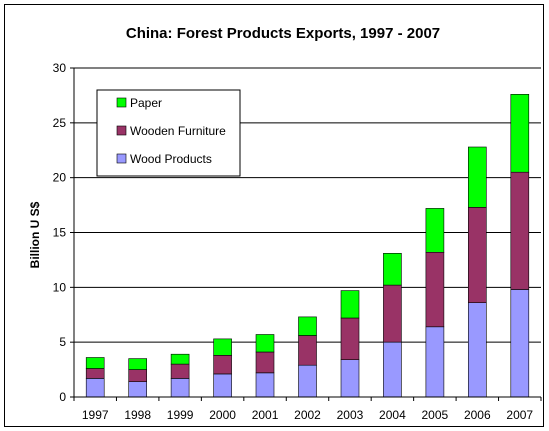 The height and width of the screenshot is (431, 549). I want to click on bar-2003-wooden-furniture, so click(350, 339).